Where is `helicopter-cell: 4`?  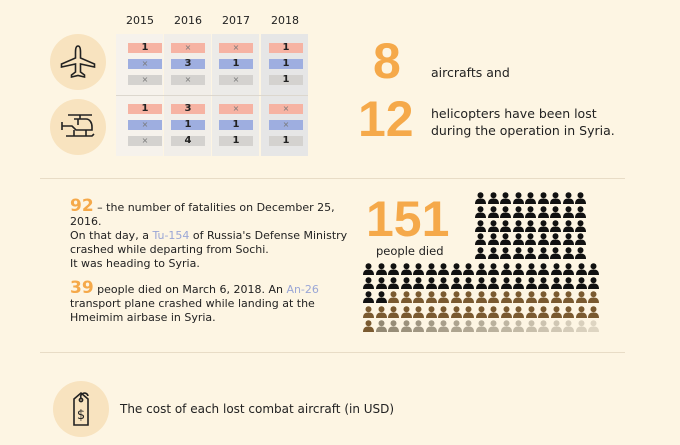 helicopter-cell: 4 is located at coordinates (188, 141).